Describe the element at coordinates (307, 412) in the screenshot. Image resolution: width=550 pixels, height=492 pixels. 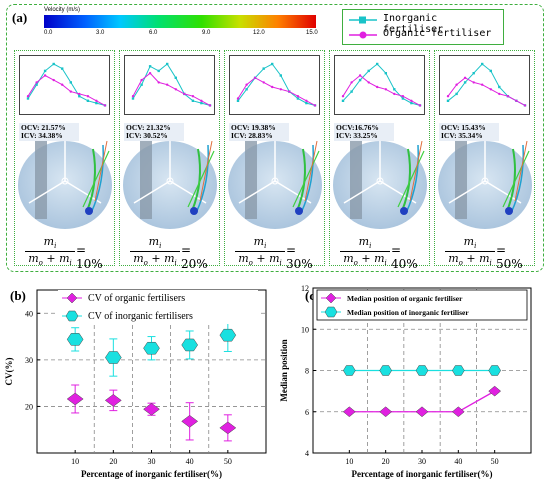
I see `y-tick-label: 6` at that location.